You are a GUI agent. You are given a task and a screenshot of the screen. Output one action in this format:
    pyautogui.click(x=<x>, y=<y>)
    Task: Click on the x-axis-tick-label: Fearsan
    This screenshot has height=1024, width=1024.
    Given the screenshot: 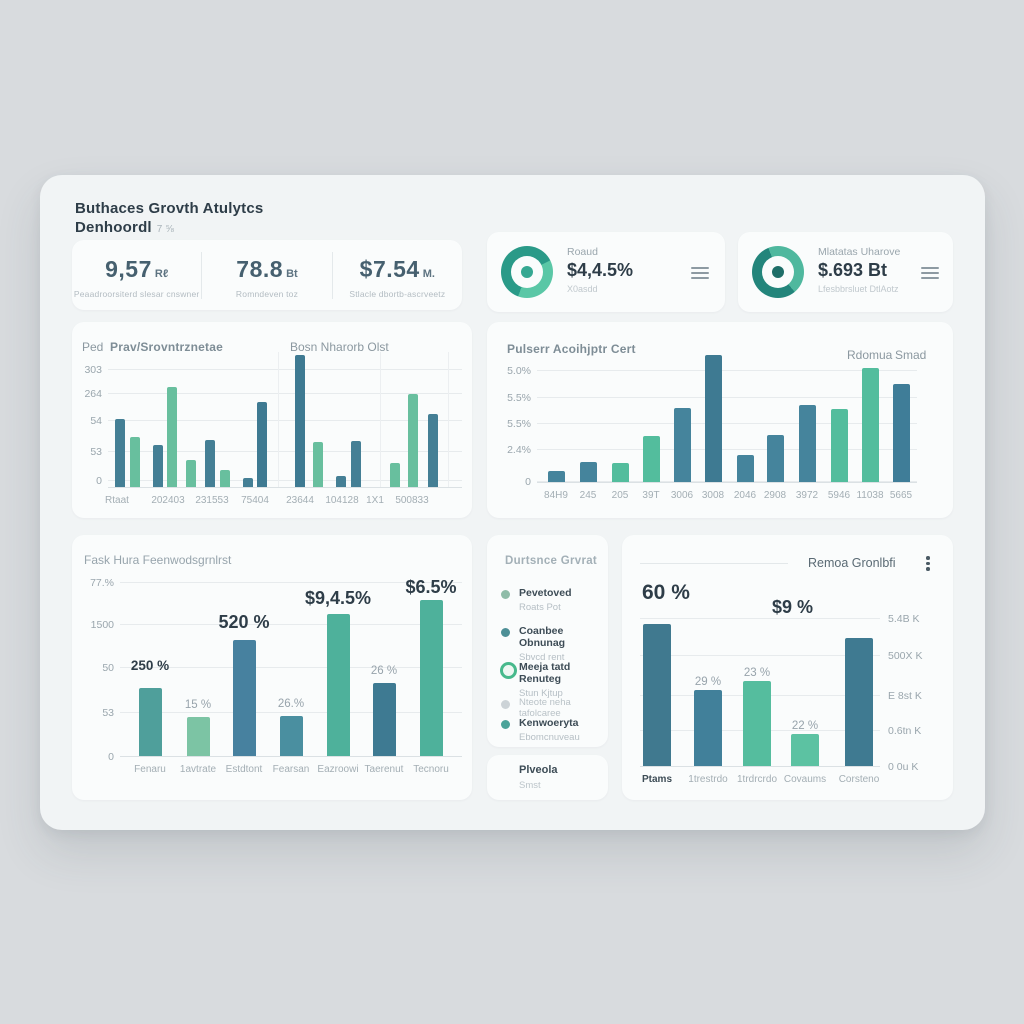 What is the action you would take?
    pyautogui.click(x=291, y=769)
    